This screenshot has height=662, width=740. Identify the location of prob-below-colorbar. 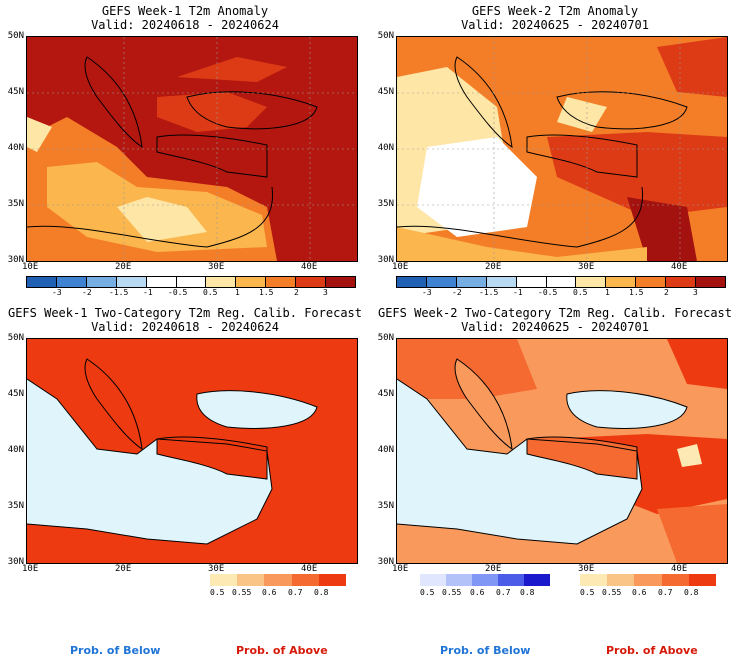
(485, 580).